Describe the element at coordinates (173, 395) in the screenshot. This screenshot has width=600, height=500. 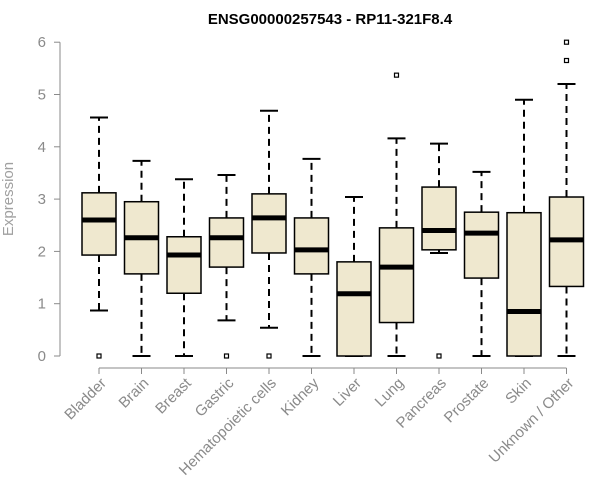
I see `x-tick-label: Breast` at that location.